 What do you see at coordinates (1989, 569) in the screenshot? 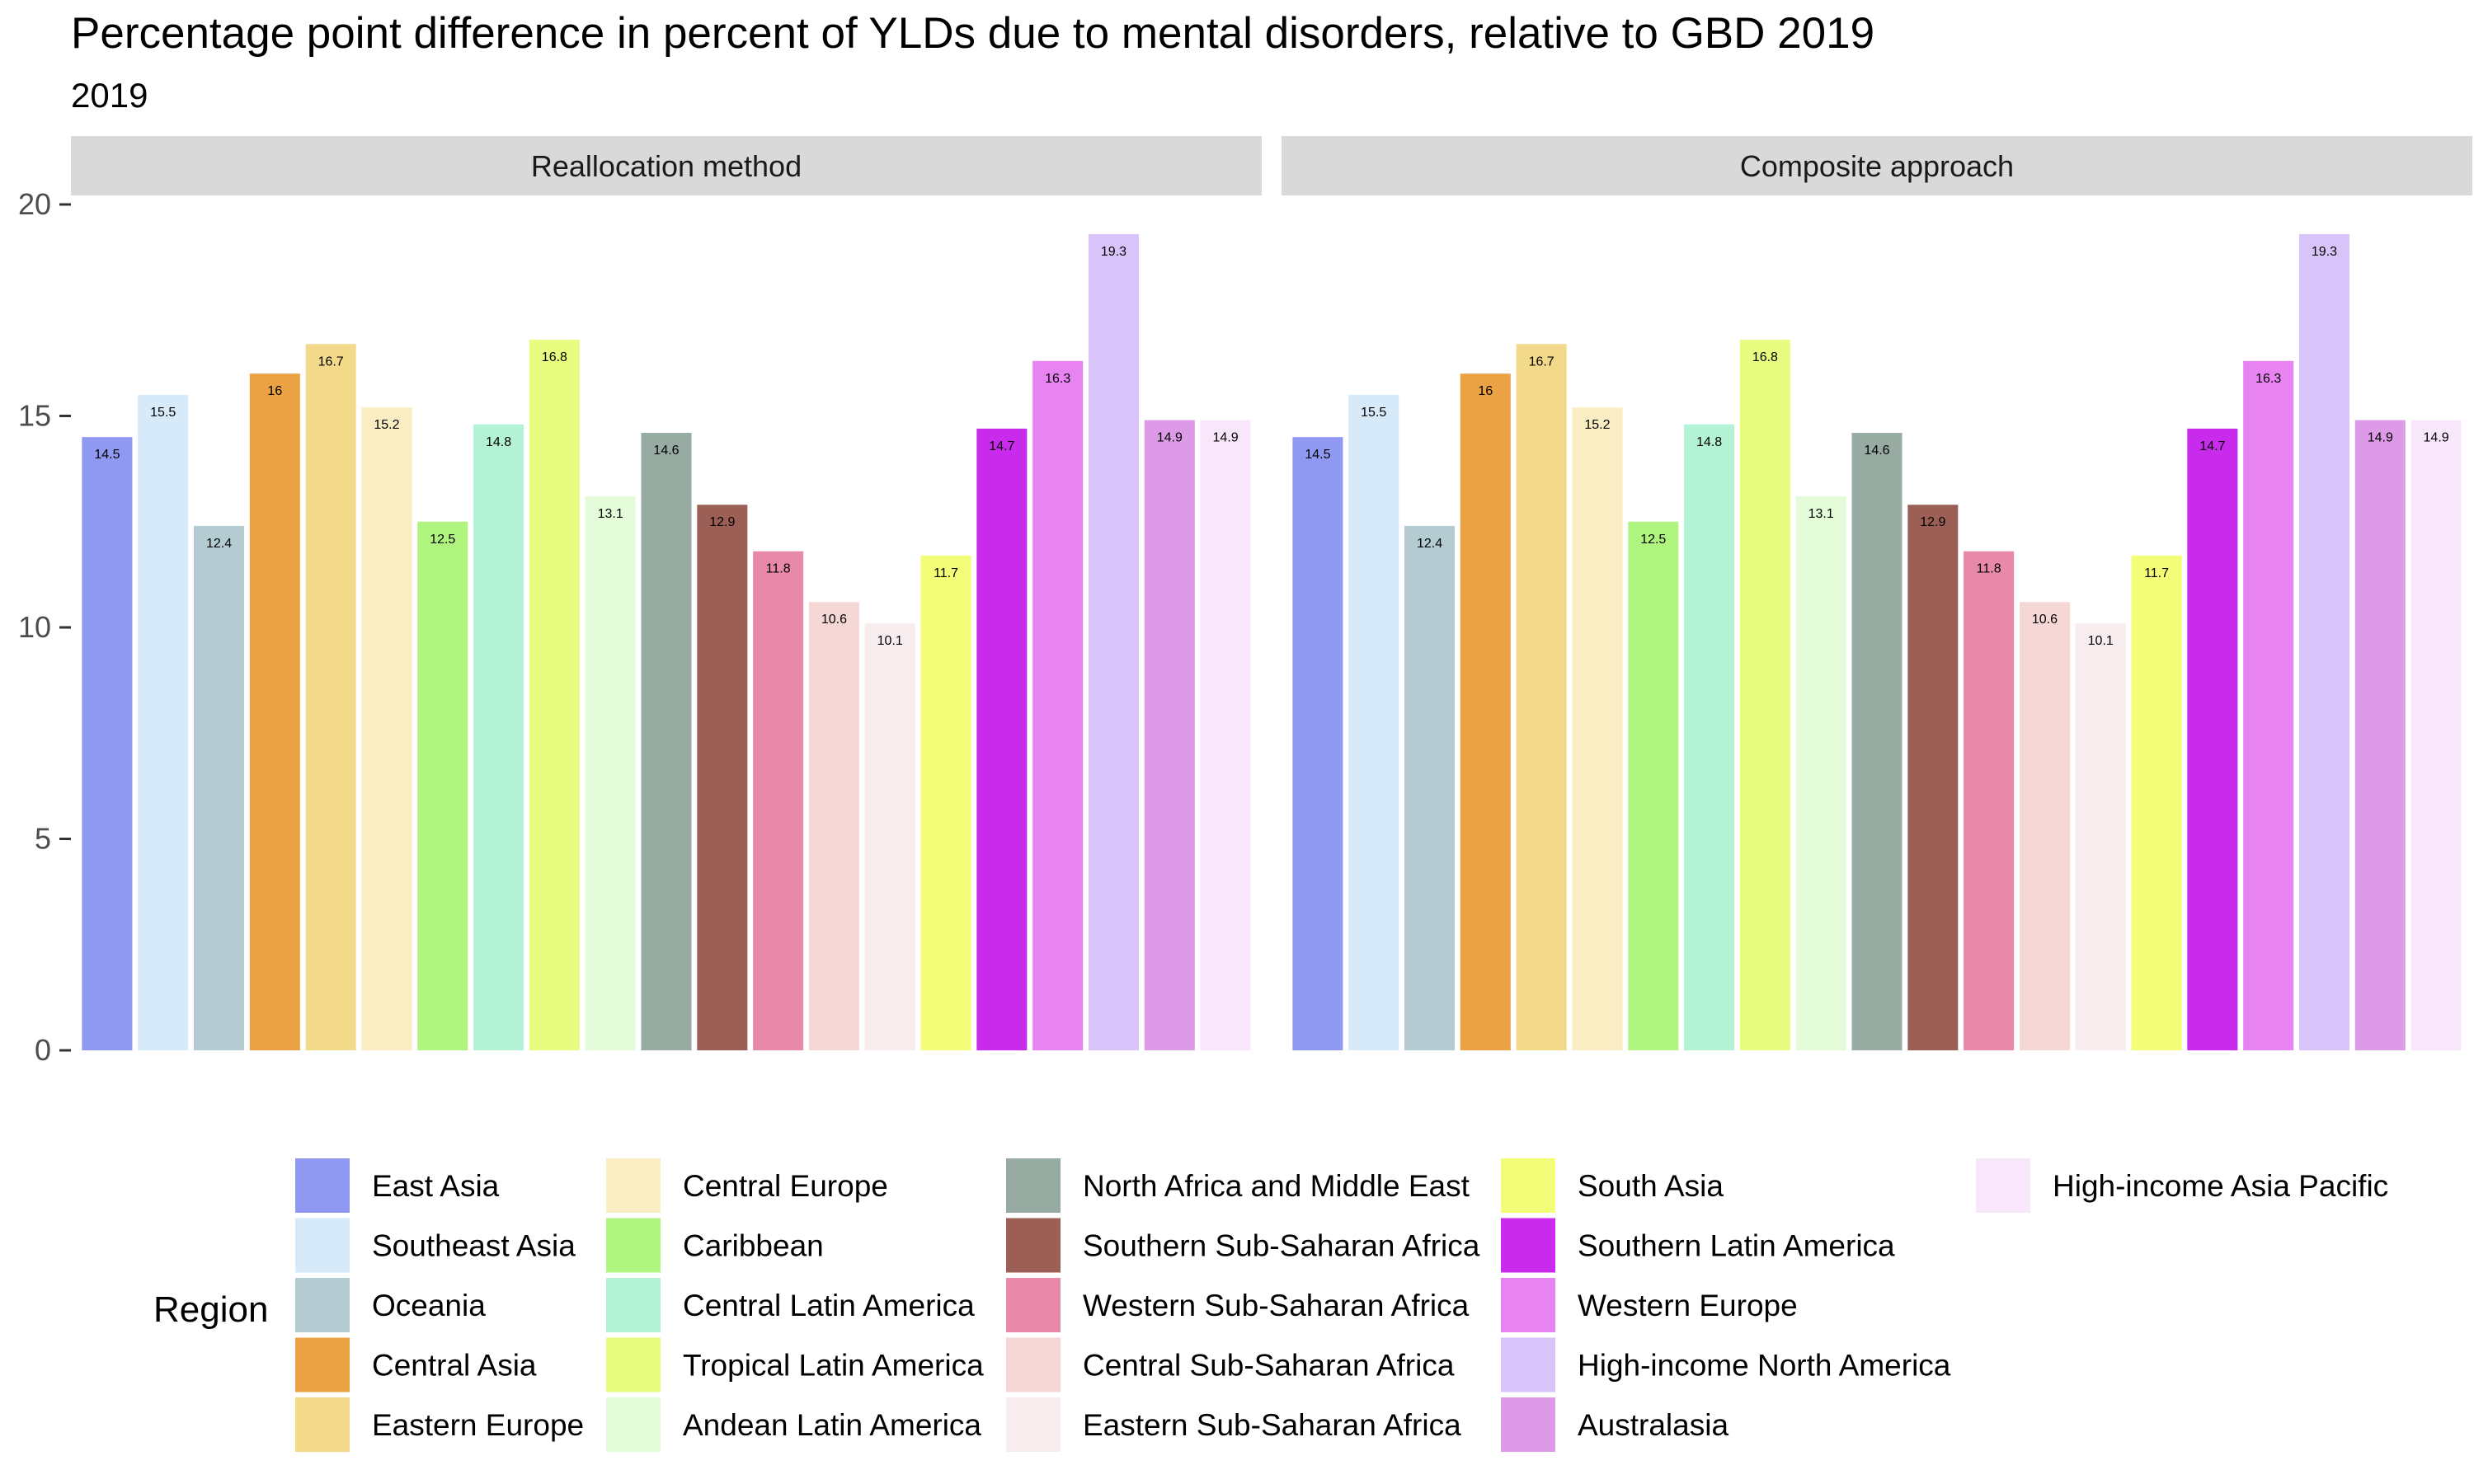
I see `bar-value-label: 11.8` at bounding box center [1989, 569].